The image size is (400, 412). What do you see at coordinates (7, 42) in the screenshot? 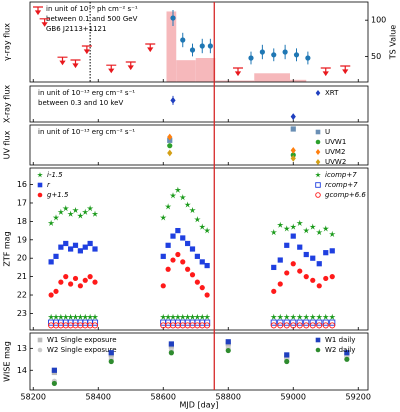
I see `y-axis-label: γ-ray flux` at bounding box center [7, 42].